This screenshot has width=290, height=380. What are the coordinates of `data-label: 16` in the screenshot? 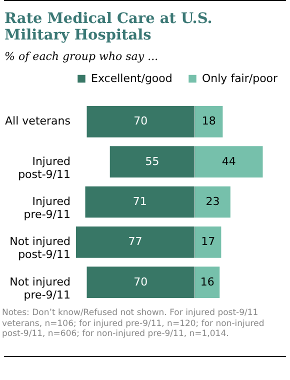 It's located at (207, 281).